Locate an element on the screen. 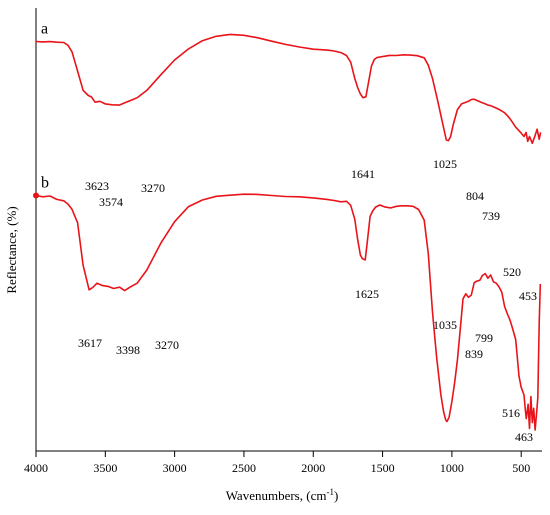  peak-label: 1035 is located at coordinates (445, 325).